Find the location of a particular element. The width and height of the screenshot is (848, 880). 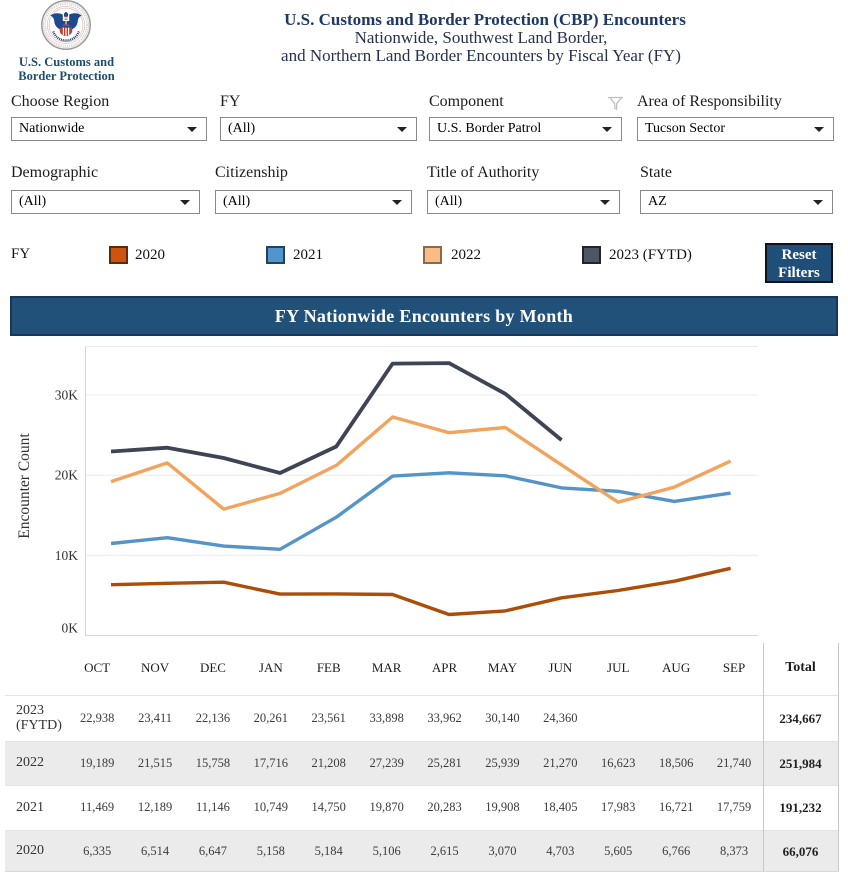

svg-text: 10K is located at coordinates (67, 555).